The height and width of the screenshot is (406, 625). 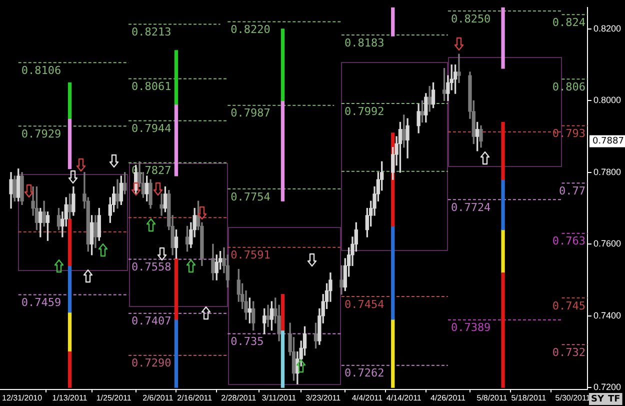 I want to click on series-label: 0.7459, so click(x=41, y=303).